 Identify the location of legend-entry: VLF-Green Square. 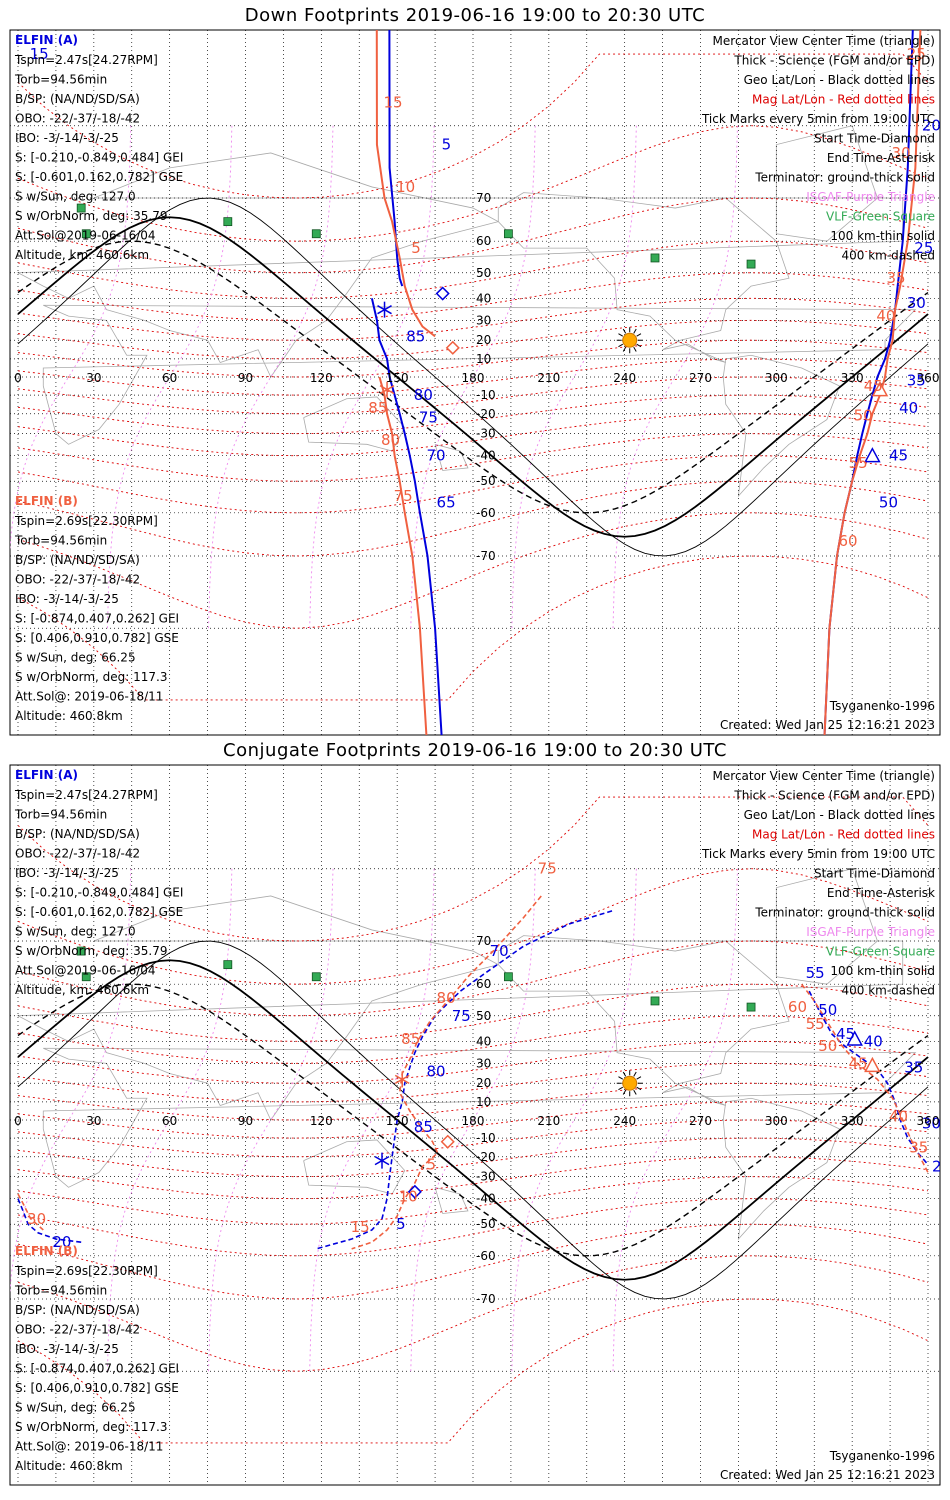
(880, 952).